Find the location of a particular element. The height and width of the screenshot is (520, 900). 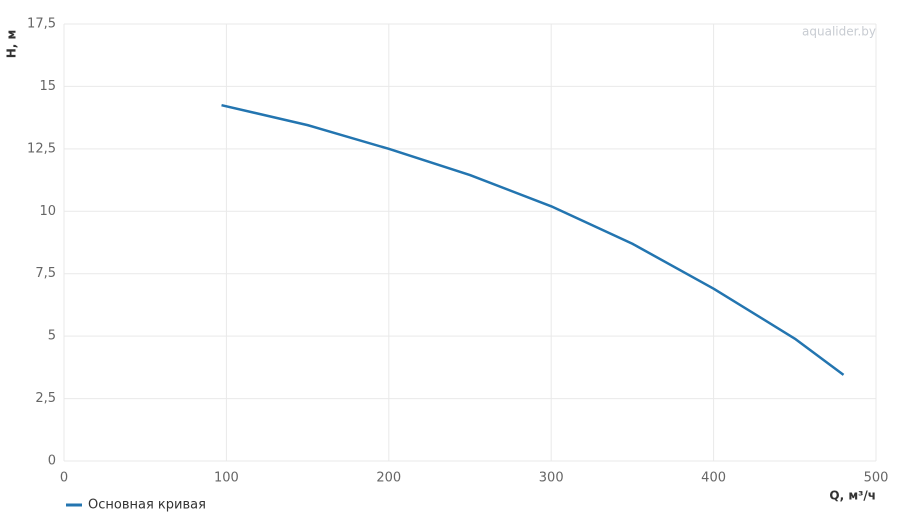

y-tick-label: 0 is located at coordinates (52, 461).